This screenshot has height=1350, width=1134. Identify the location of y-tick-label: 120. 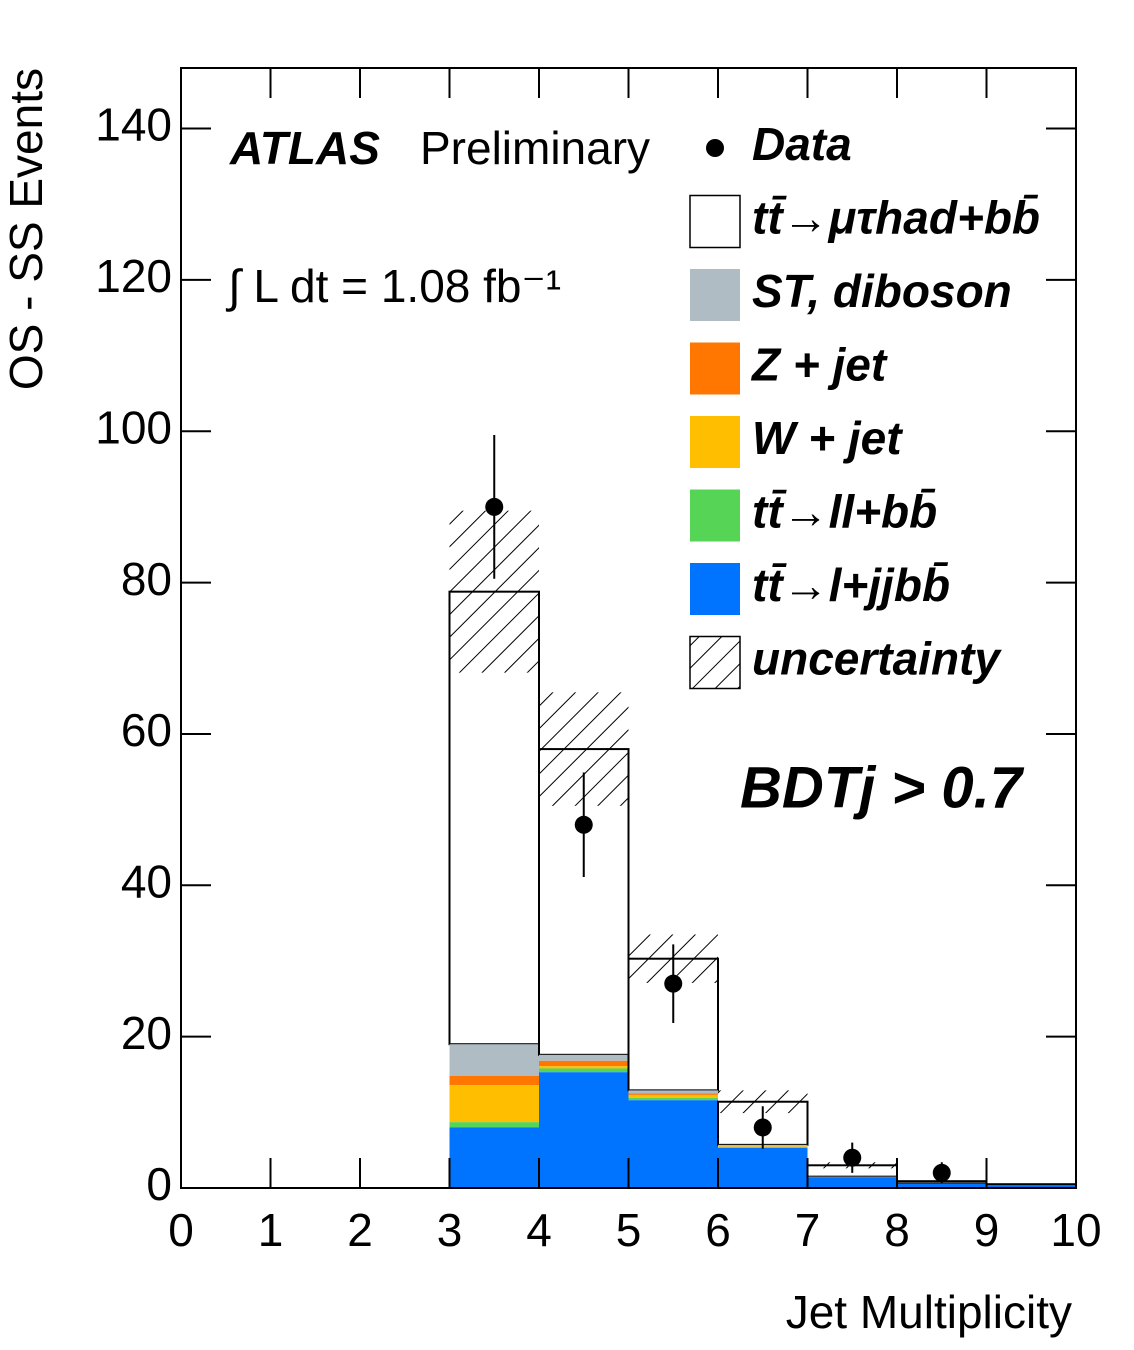
(133, 276).